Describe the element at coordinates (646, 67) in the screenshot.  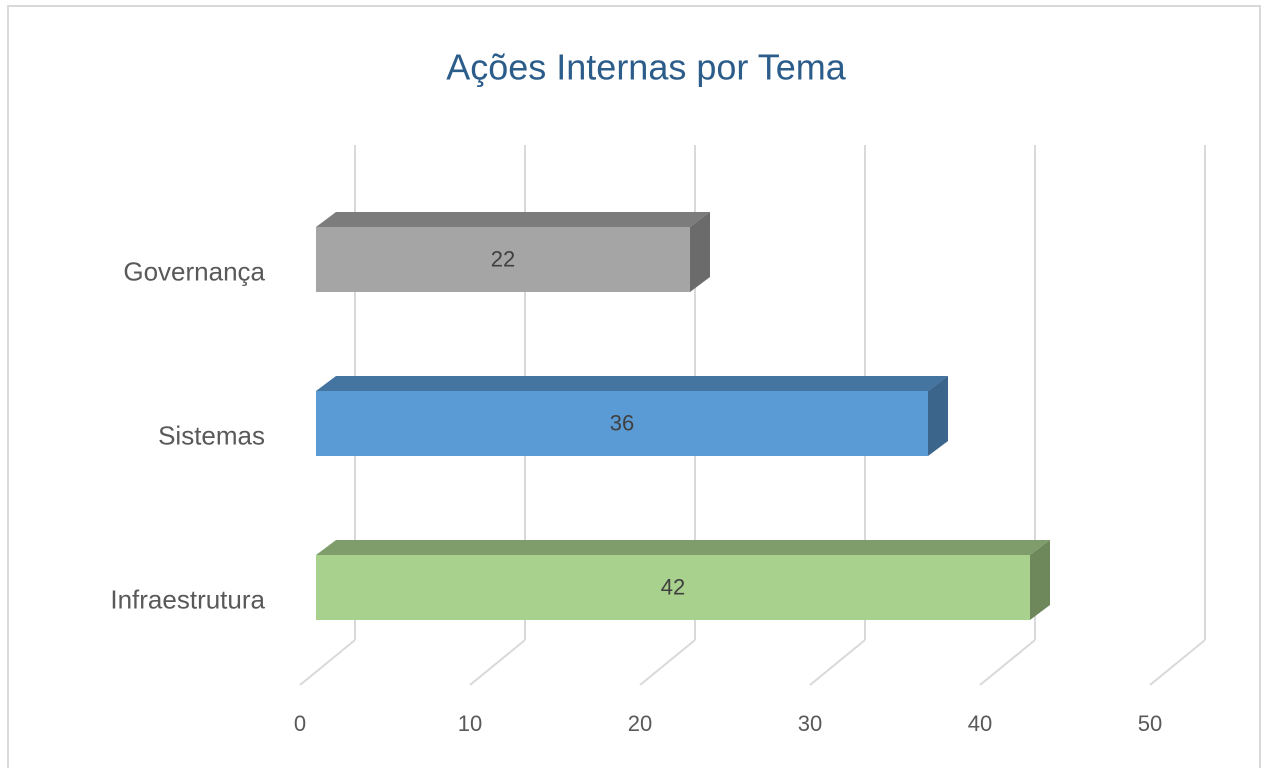
I see `chart-title: Ações Internas por Tema` at that location.